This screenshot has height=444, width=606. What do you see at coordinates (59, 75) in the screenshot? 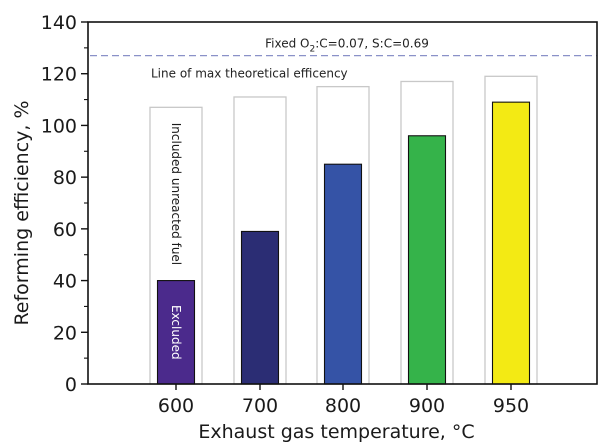
I see `y-tick-label-120: 120` at bounding box center [59, 75].